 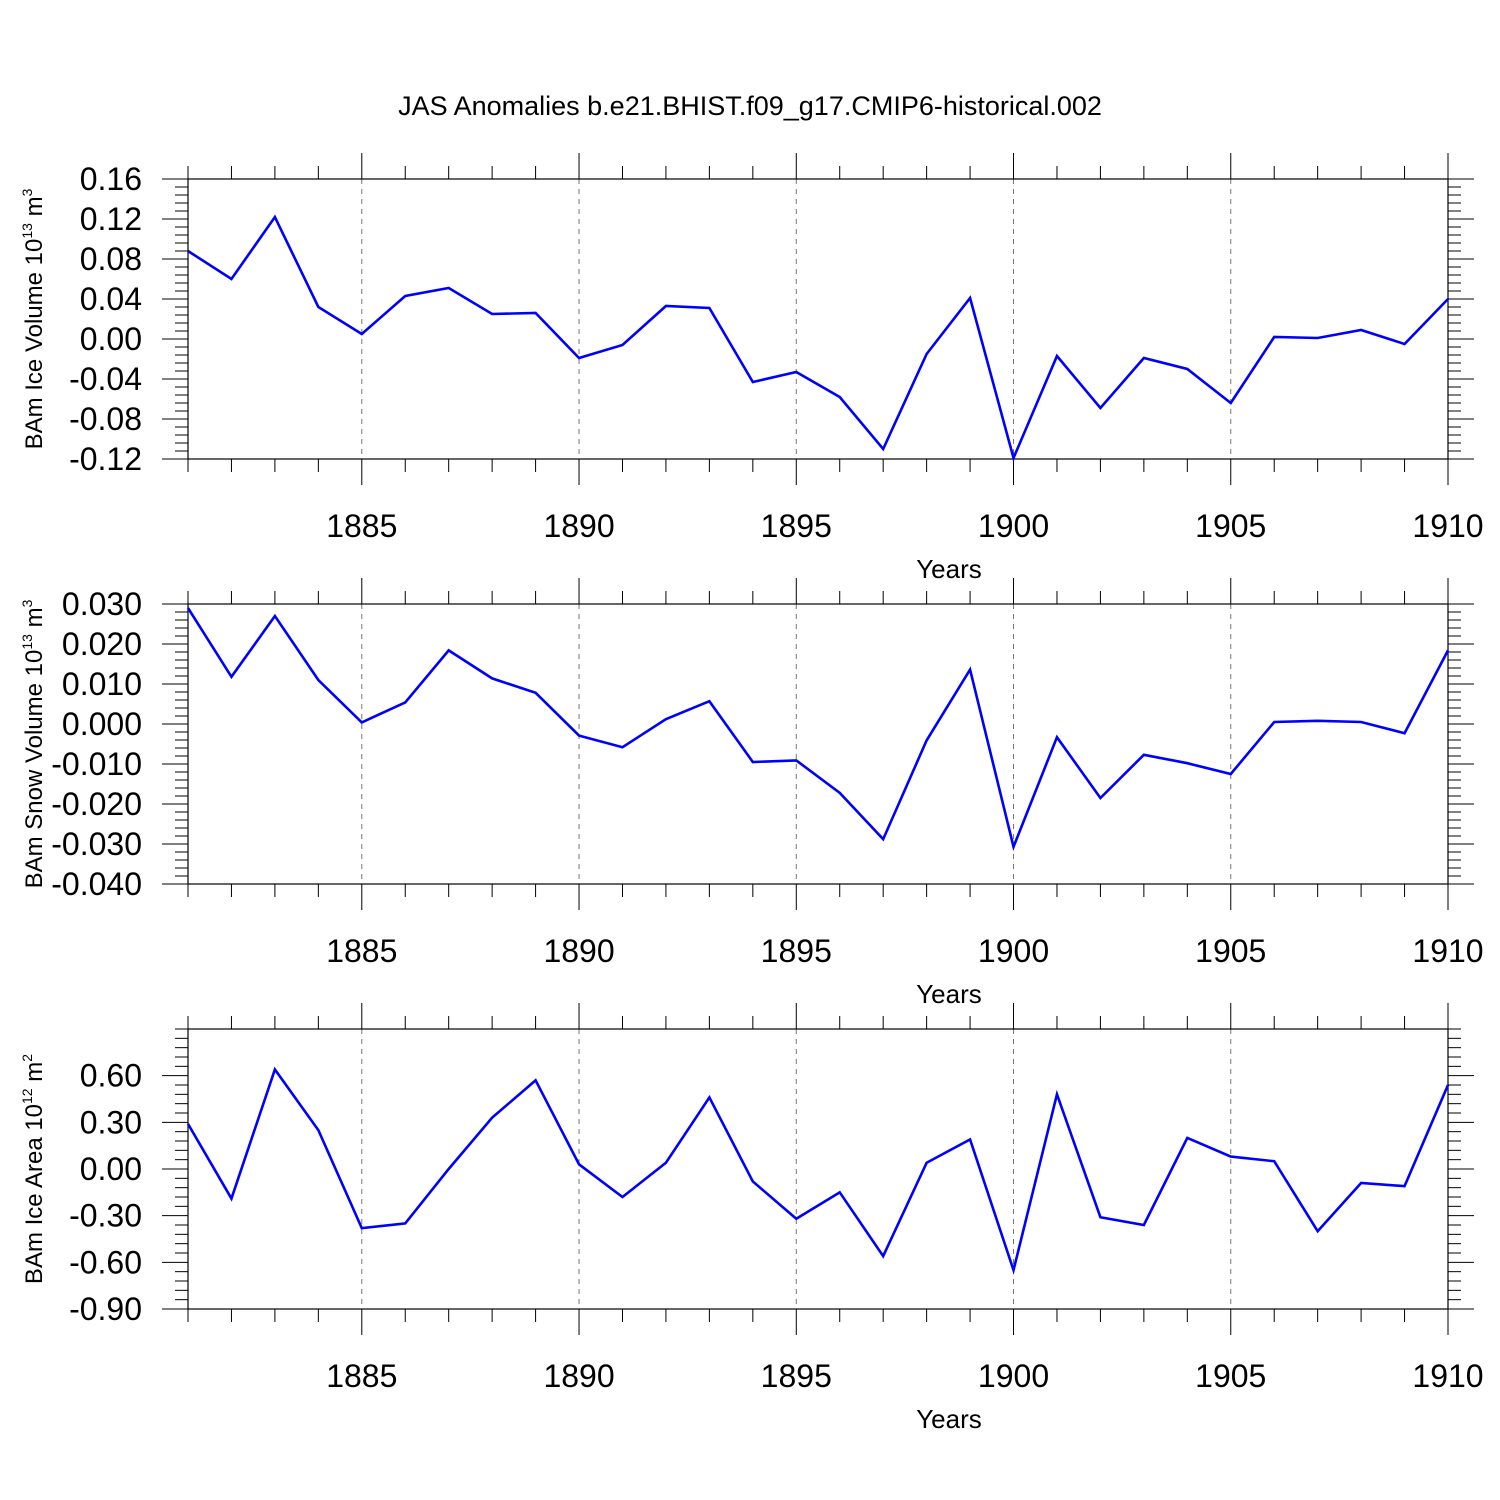 I want to click on y-tick-label: -0.020, so click(x=96, y=804).